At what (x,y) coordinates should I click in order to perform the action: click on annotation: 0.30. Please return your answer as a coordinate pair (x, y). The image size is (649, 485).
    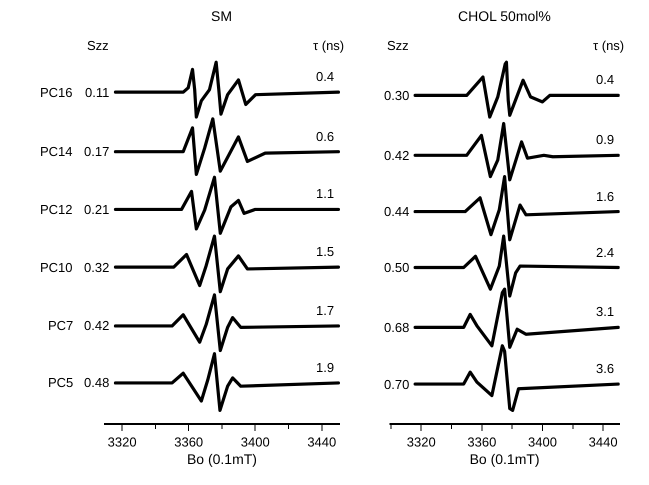
    Looking at the image, I should click on (397, 95).